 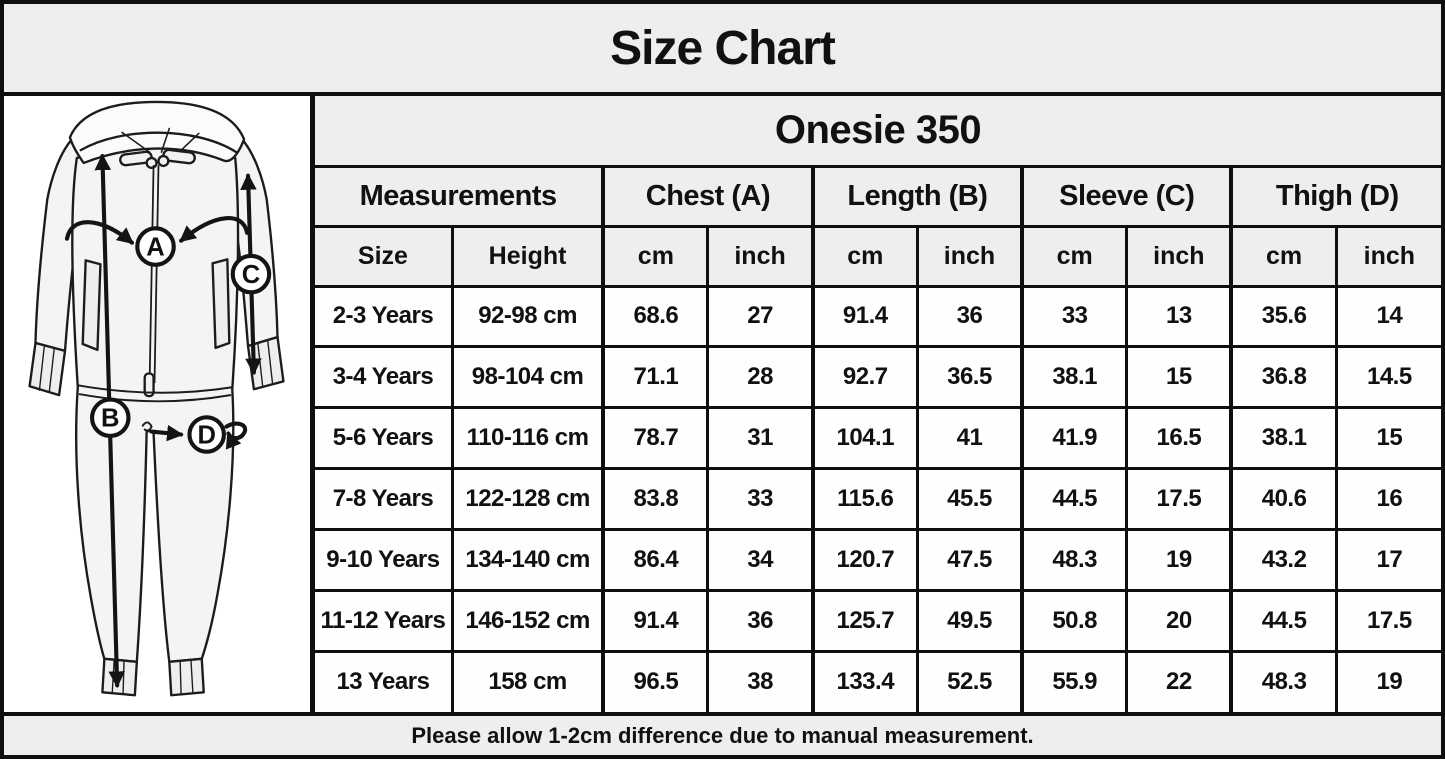 What do you see at coordinates (1126, 196) in the screenshot?
I see `group-header-sleeve: Sleeve (C)` at bounding box center [1126, 196].